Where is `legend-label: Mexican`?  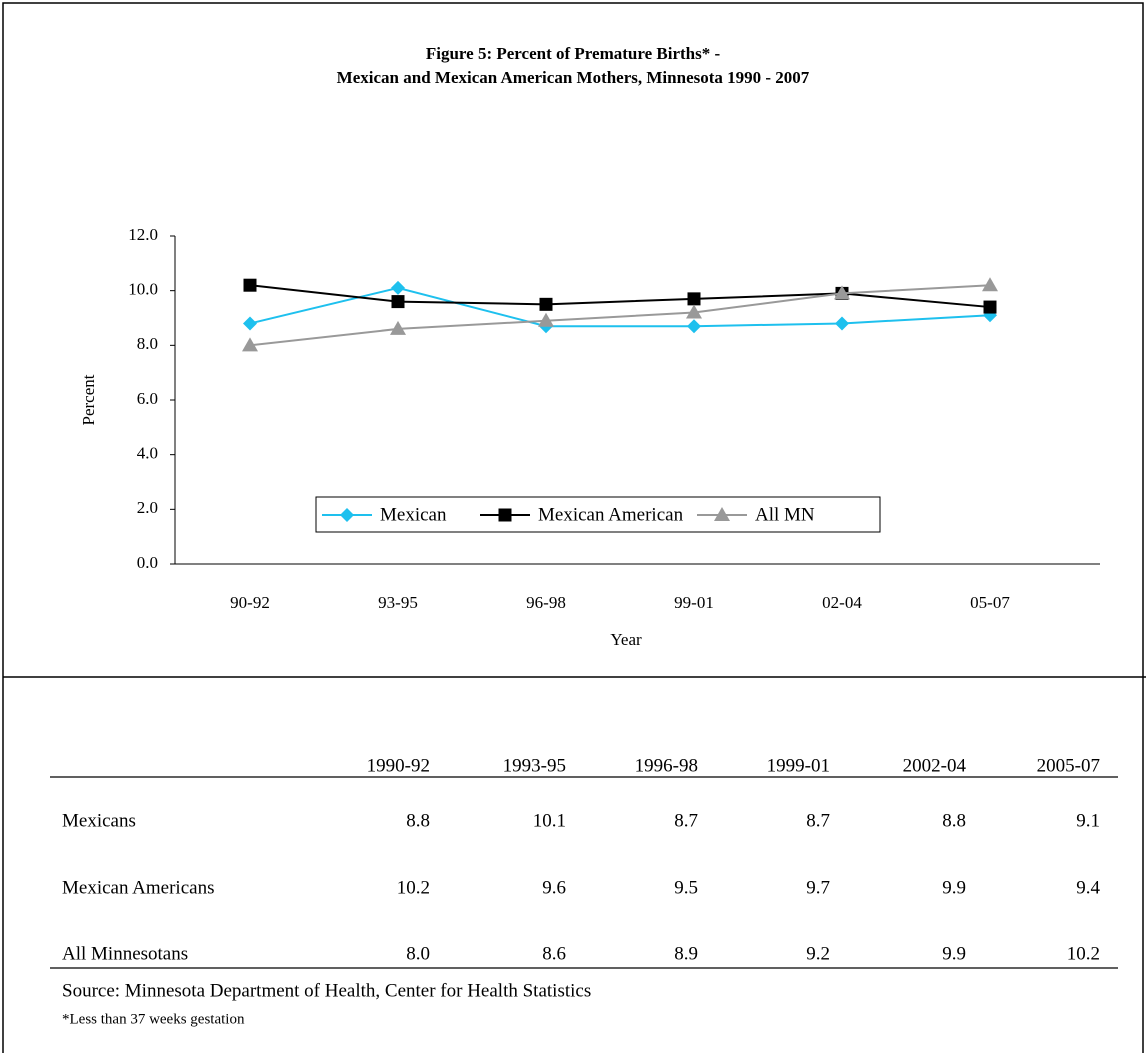 legend-label: Mexican is located at coordinates (413, 514).